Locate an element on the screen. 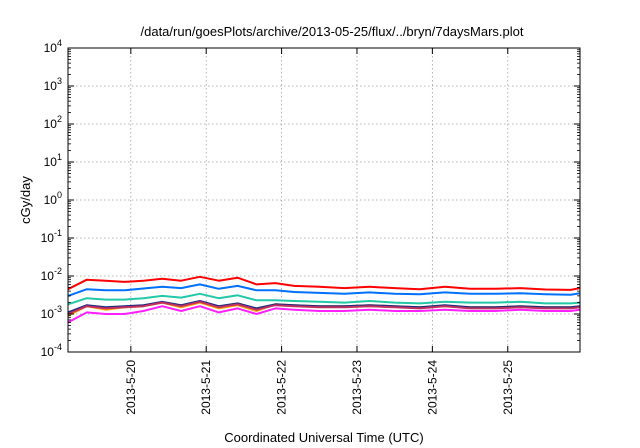 The height and width of the screenshot is (448, 640). y-tick-label: 10⁻⁴ is located at coordinates (51, 350).